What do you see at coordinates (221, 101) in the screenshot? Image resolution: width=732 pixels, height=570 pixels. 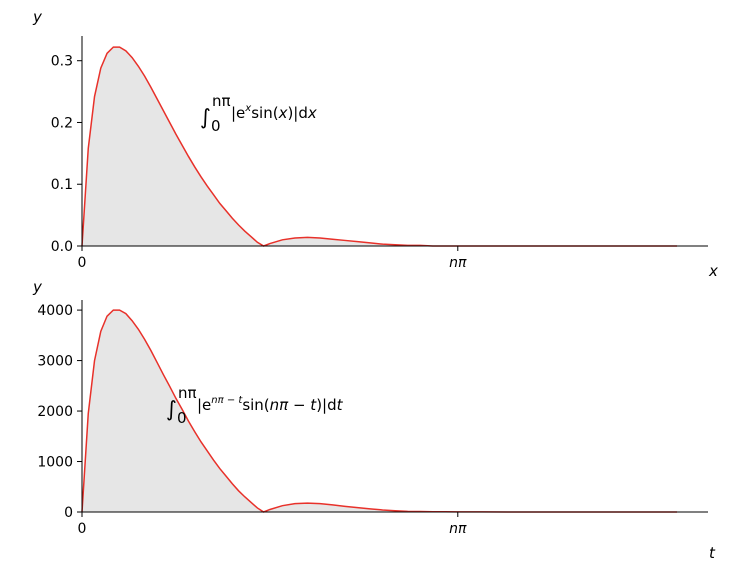 I see `top-integral-upper: nπ` at bounding box center [221, 101].